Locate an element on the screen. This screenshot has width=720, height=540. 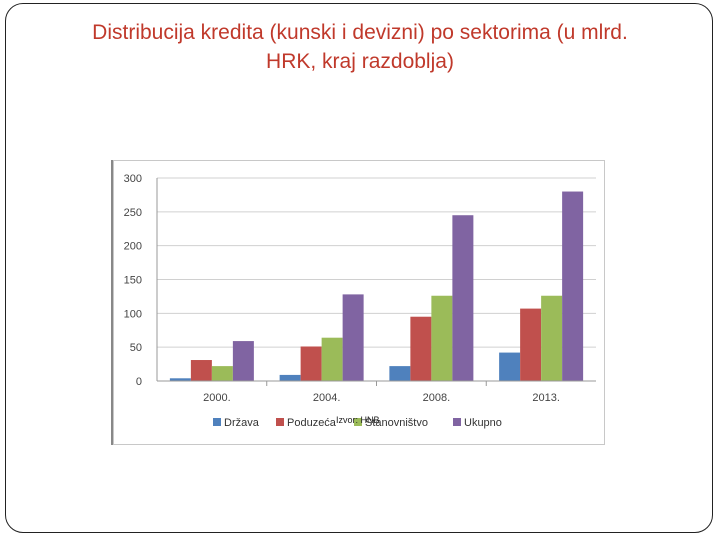
x-tick-label: 2008. is located at coordinates (437, 398).